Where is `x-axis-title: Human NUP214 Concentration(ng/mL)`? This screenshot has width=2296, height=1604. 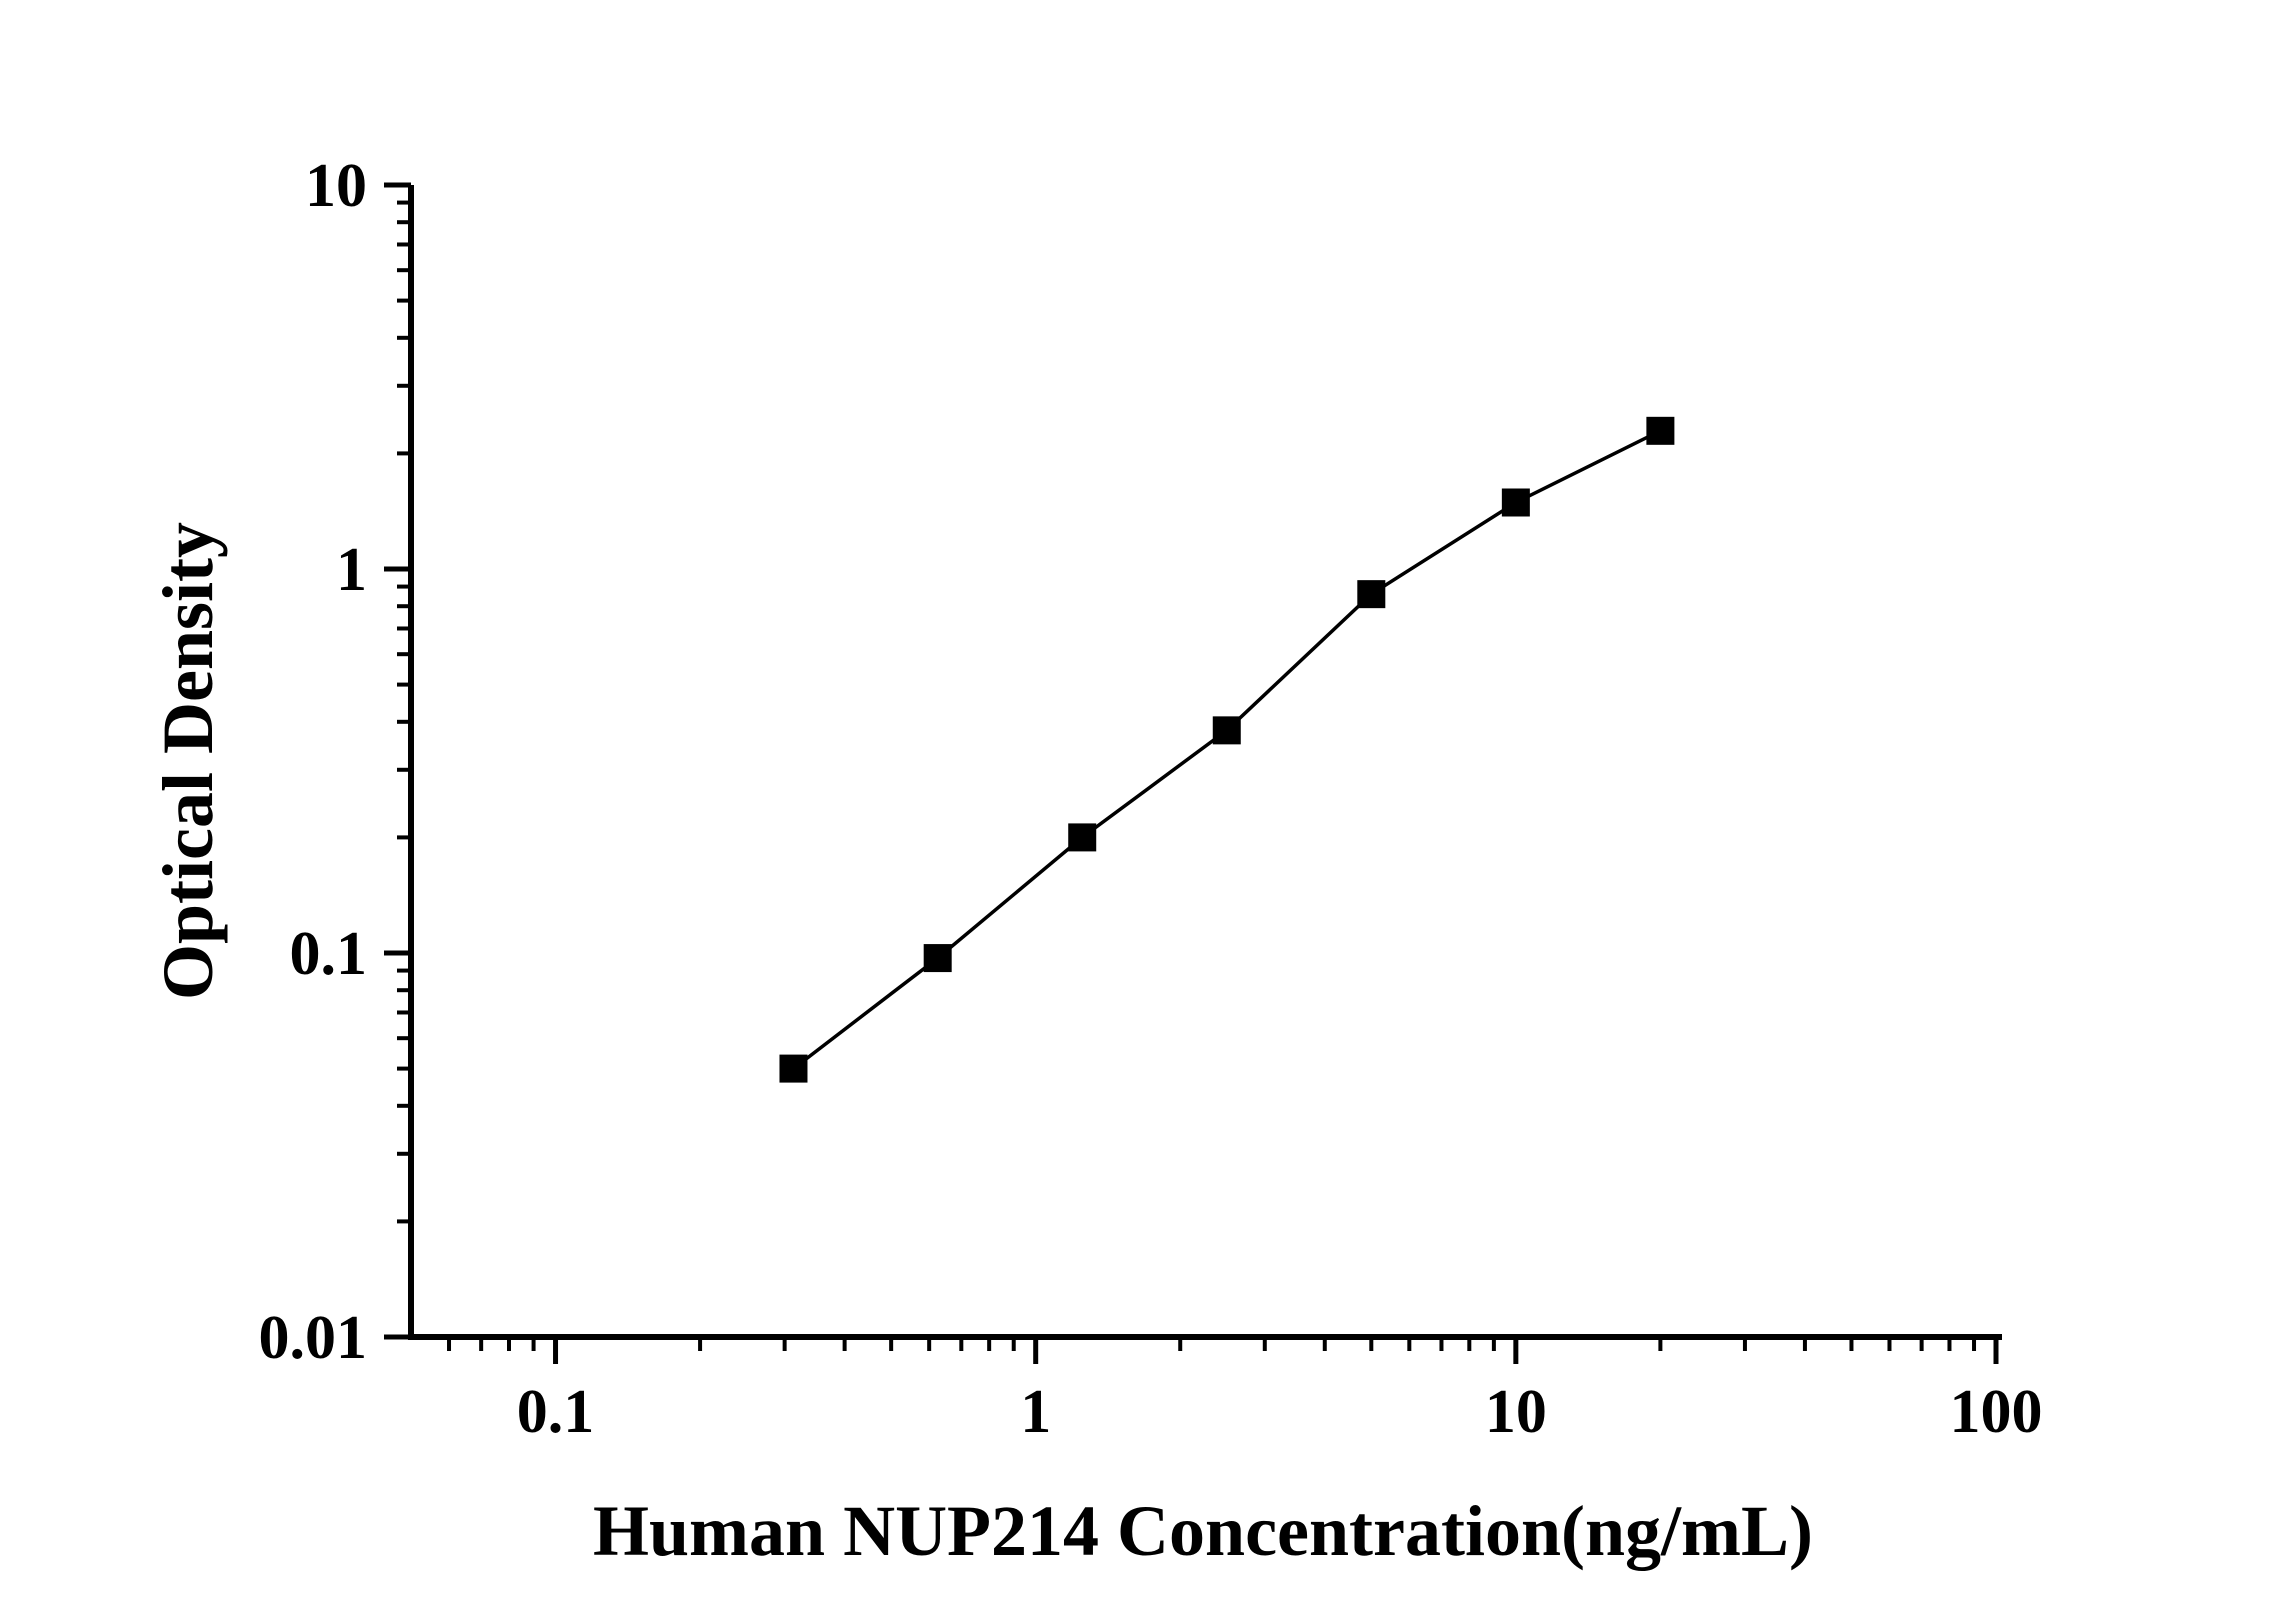 x-axis-title: Human NUP214 Concentration(ng/mL) is located at coordinates (1203, 1531).